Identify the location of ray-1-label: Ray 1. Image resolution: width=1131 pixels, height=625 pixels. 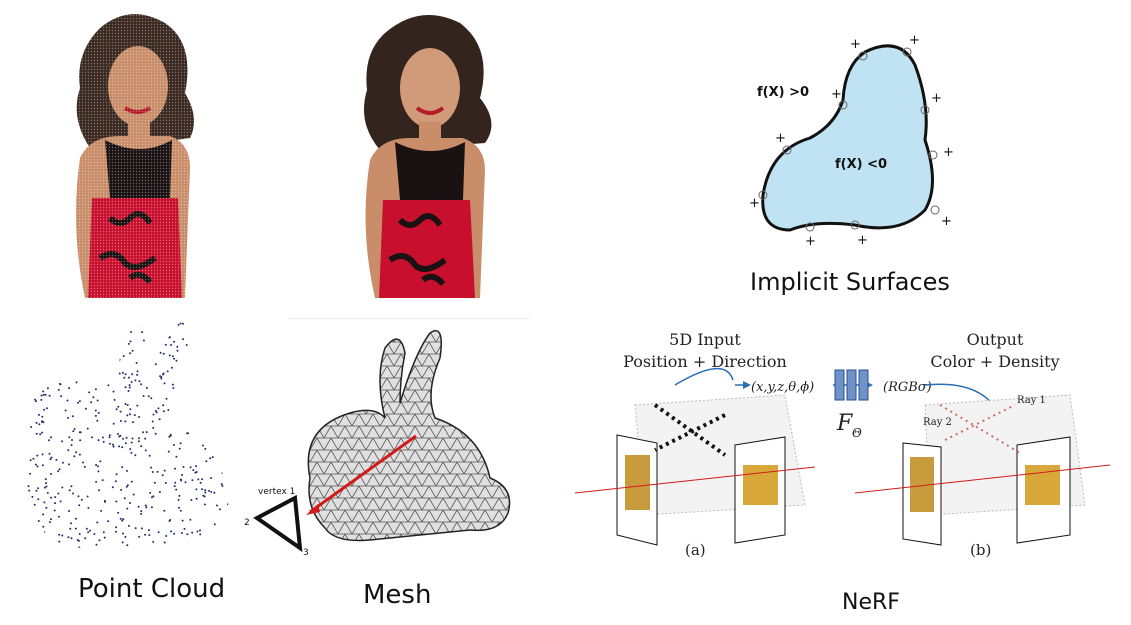
(1031, 400).